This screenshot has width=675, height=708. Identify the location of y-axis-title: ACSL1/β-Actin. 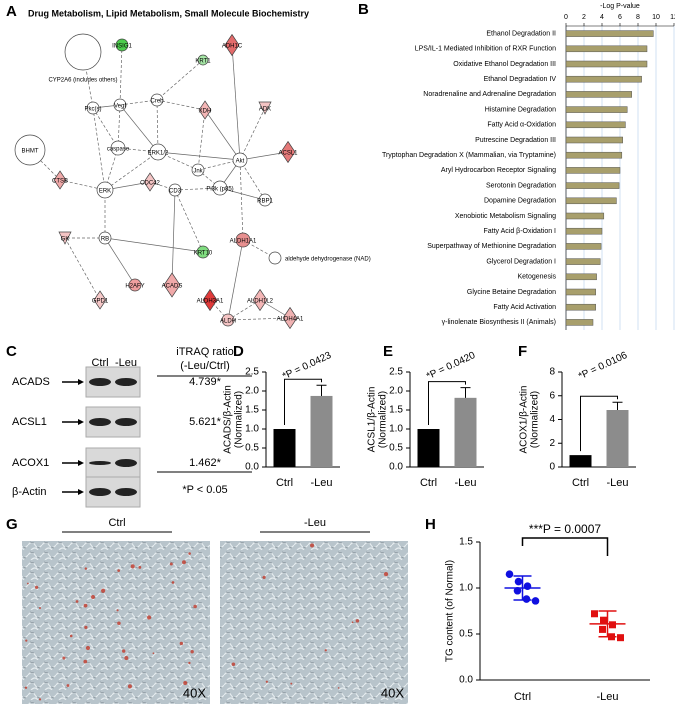
(372, 420).